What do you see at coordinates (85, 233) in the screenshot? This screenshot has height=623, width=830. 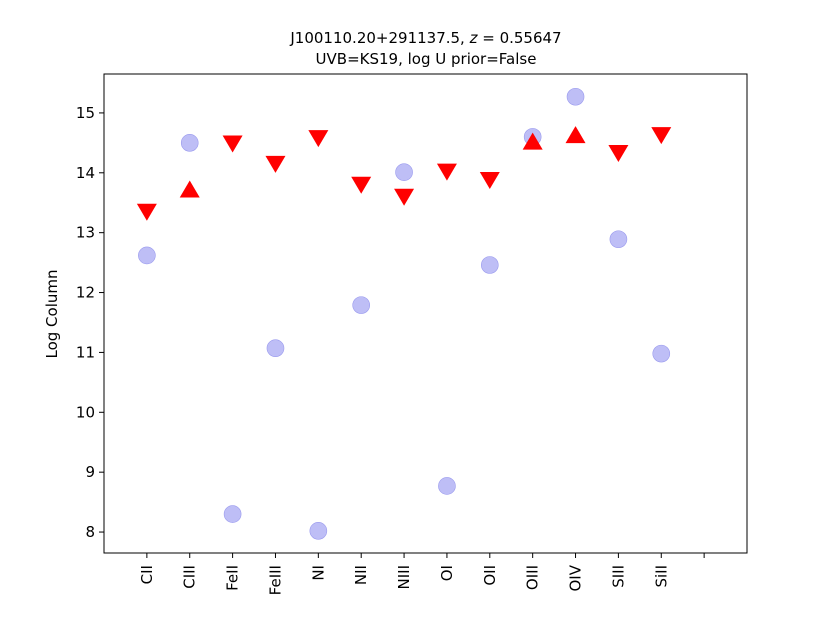 I see `y-tick-label: 13` at bounding box center [85, 233].